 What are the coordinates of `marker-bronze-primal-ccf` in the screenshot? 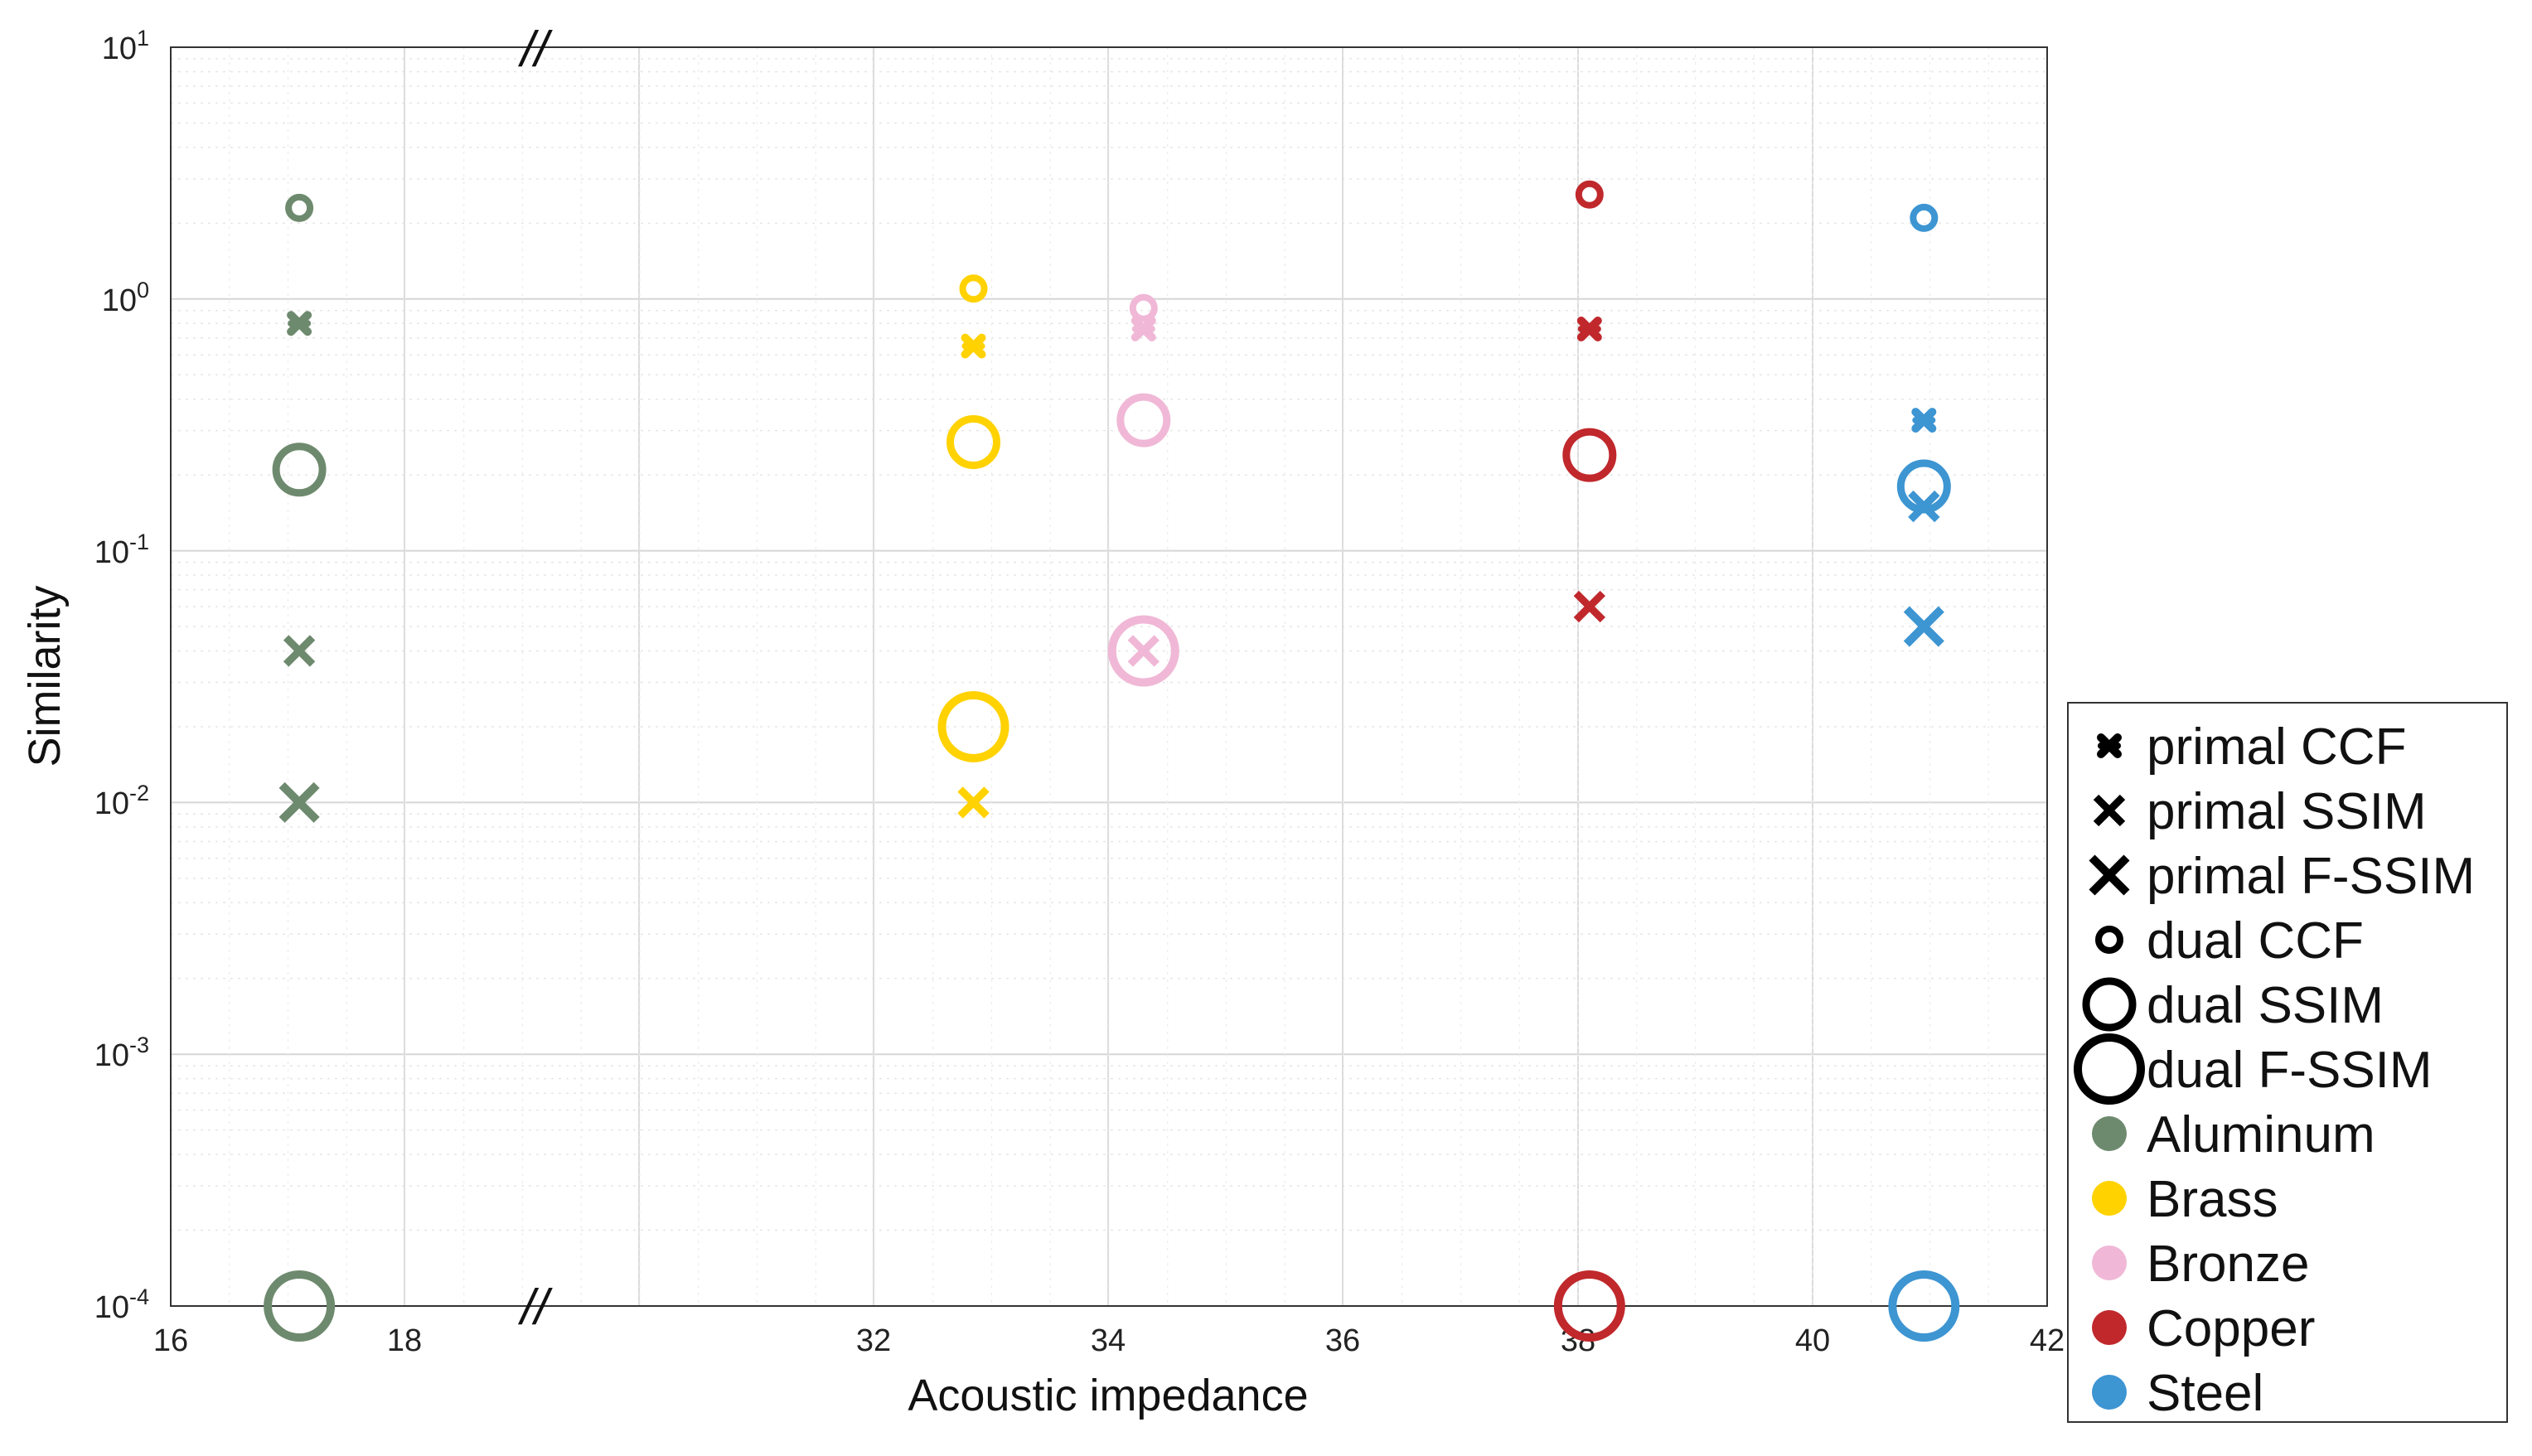 It's located at (1143, 329).